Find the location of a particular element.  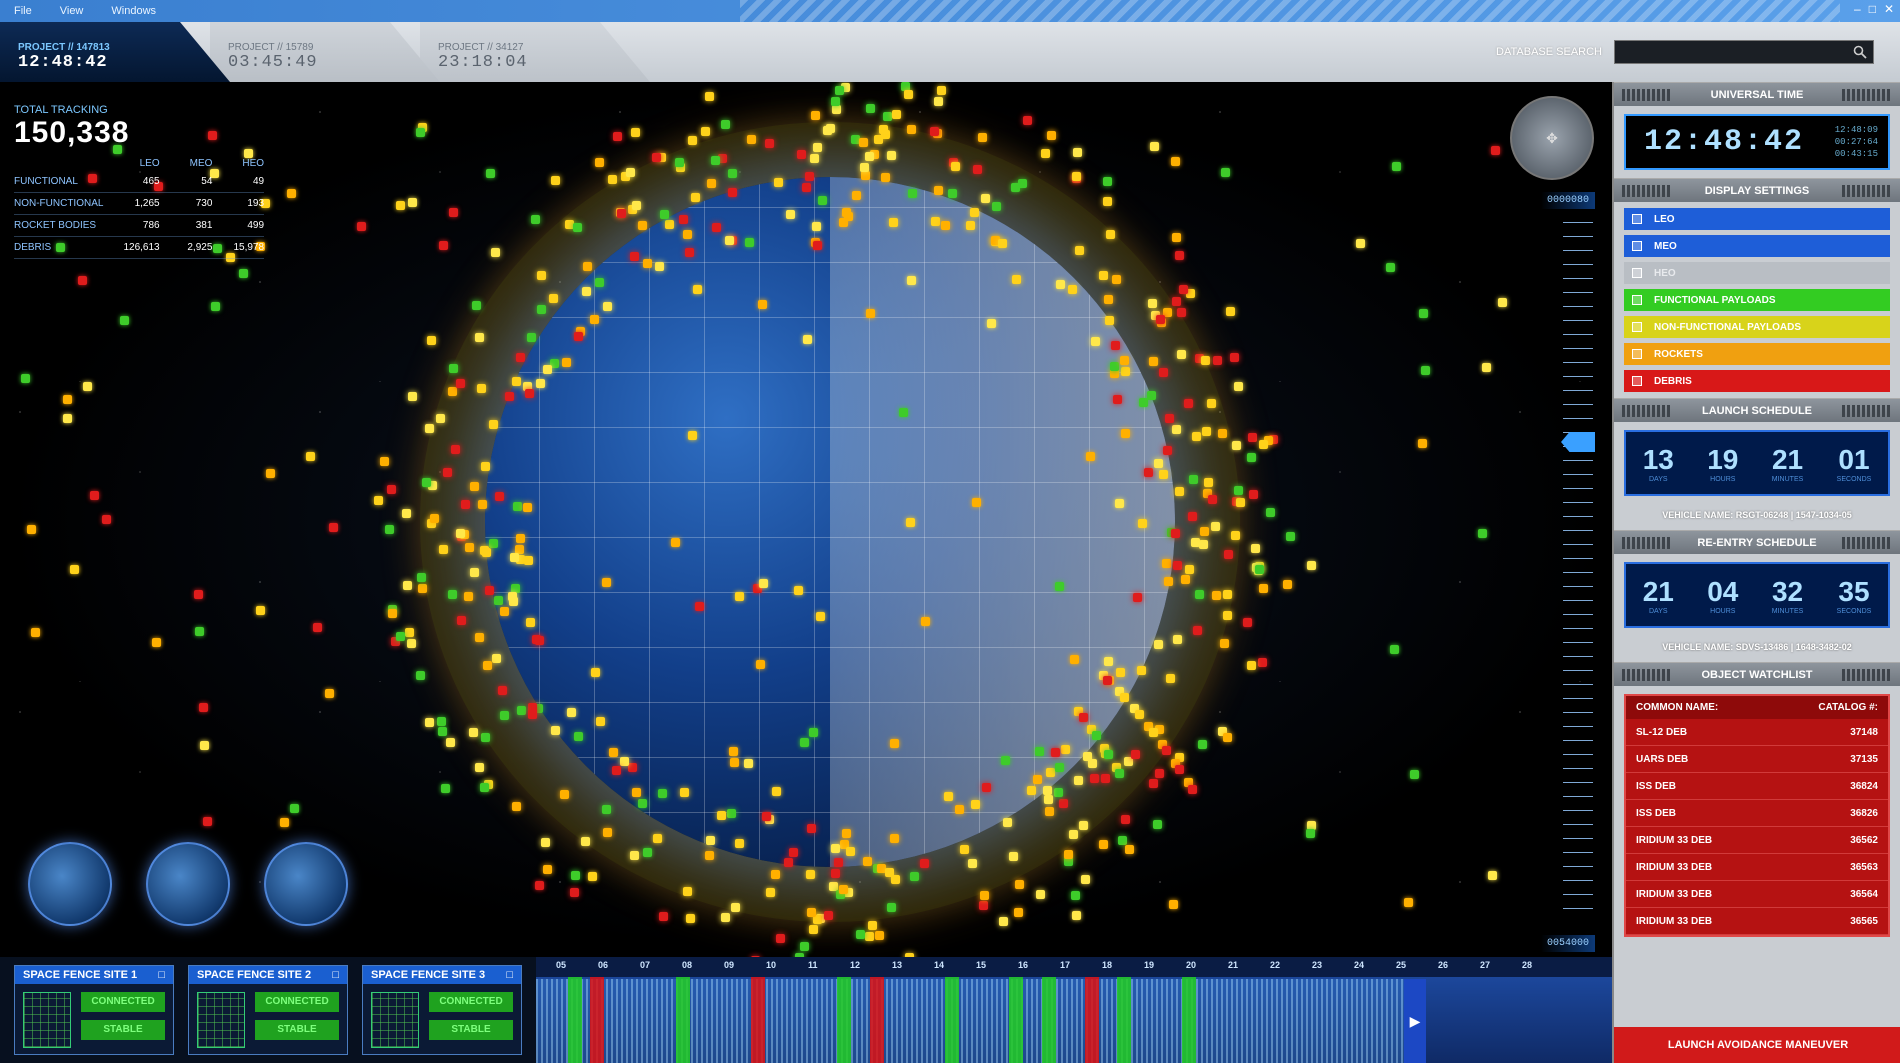

altitude-scale: 0000080 0054000 is located at coordinates (1560, 572).